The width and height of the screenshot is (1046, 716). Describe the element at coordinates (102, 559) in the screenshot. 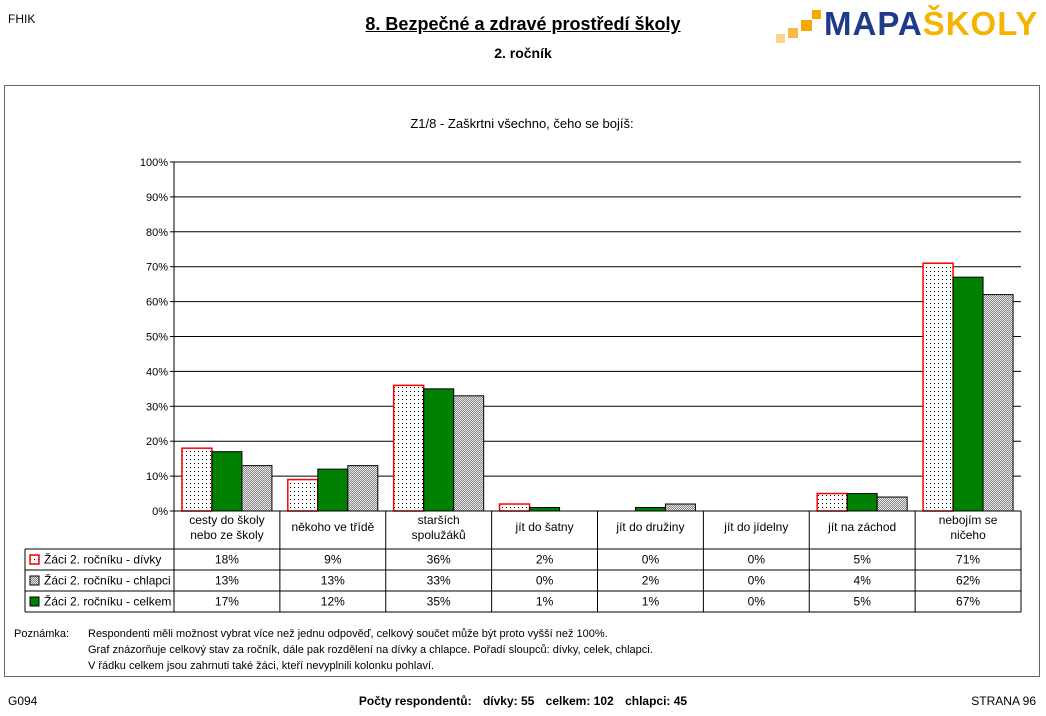

I see `legend-label: Žáci 2. ročníku - dívky` at that location.